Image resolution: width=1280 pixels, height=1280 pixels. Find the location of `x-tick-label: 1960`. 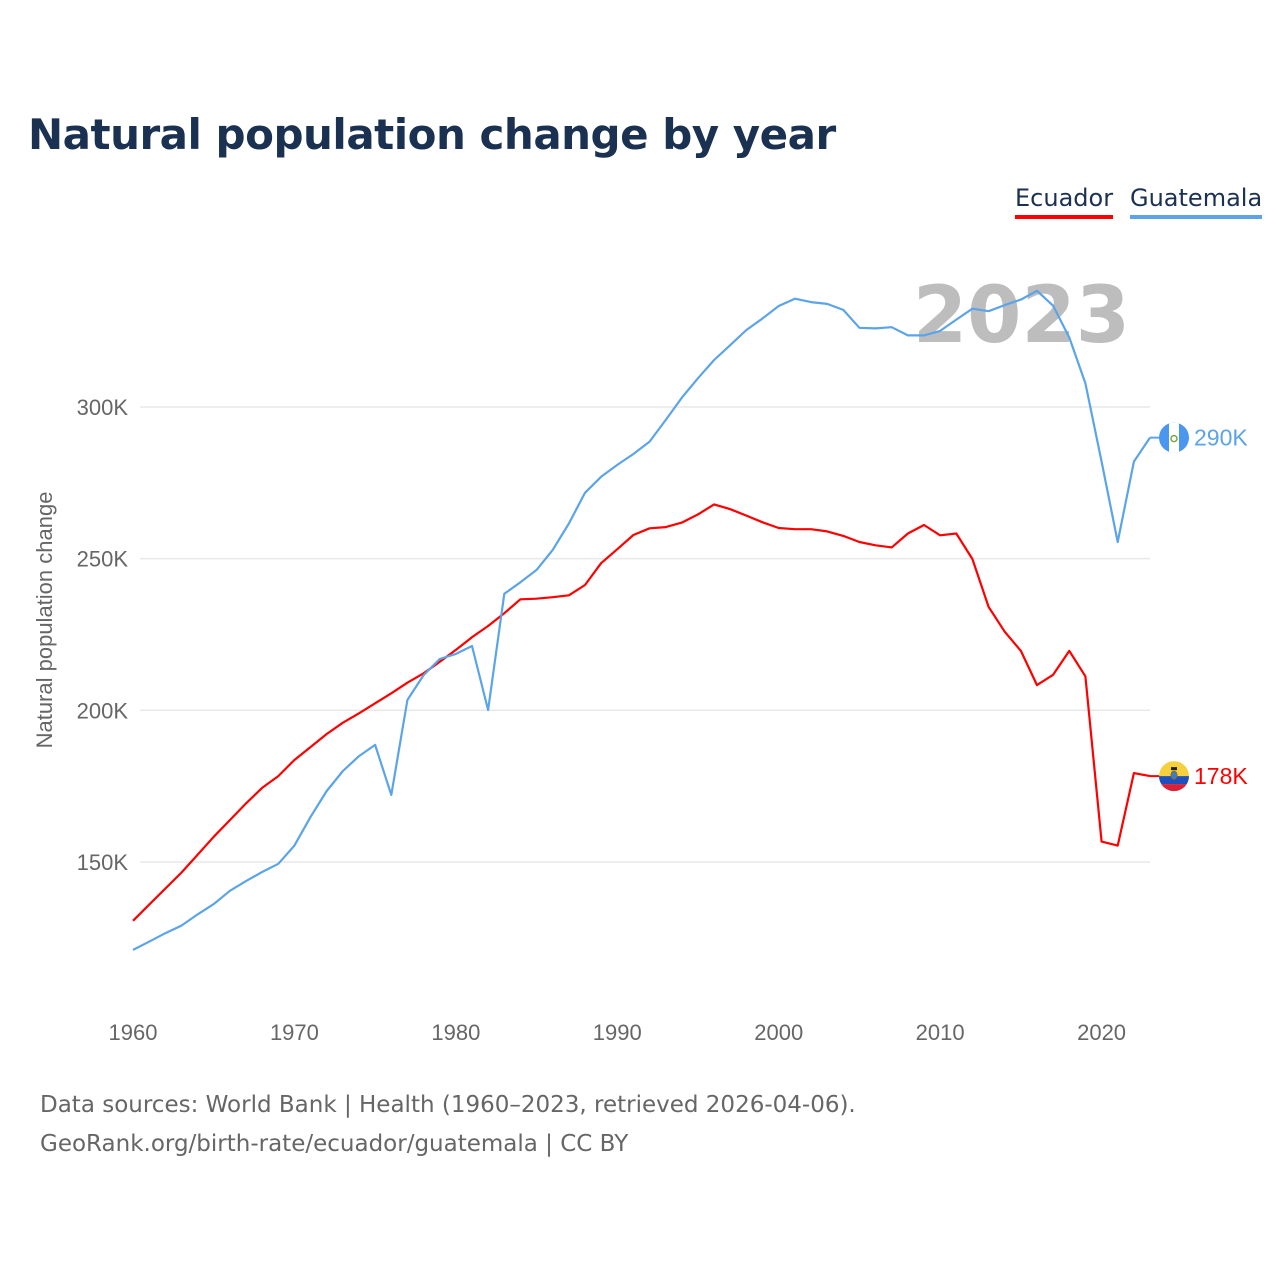

x-tick-label: 1960 is located at coordinates (133, 1032).